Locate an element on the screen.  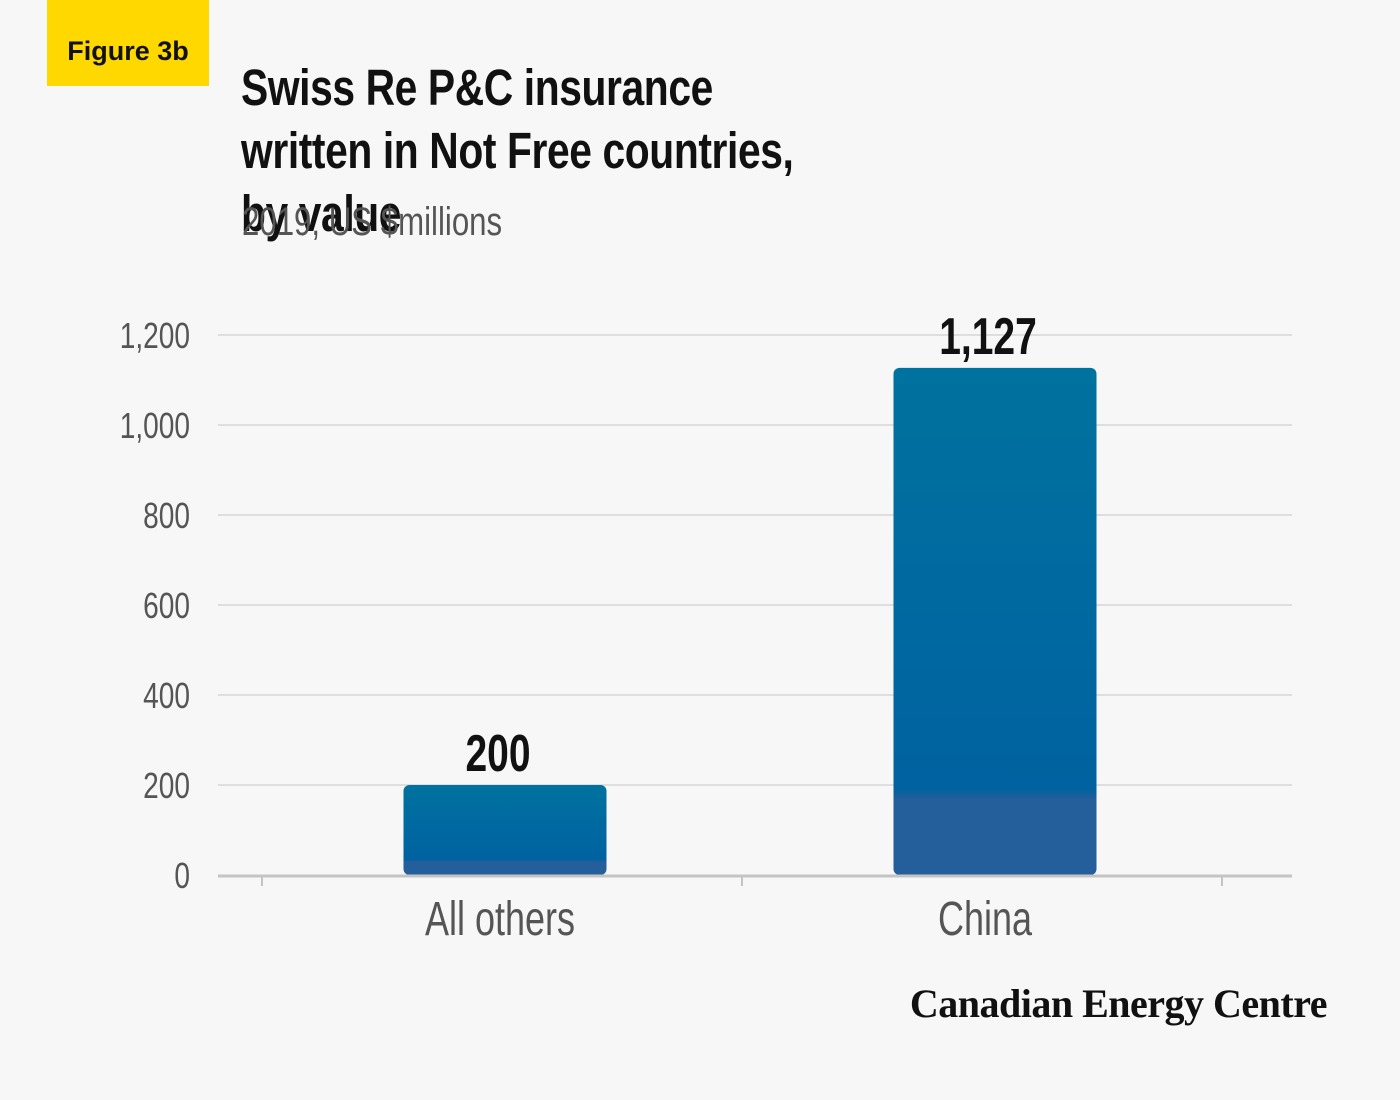
x-tick-label: All others is located at coordinates (500, 918).